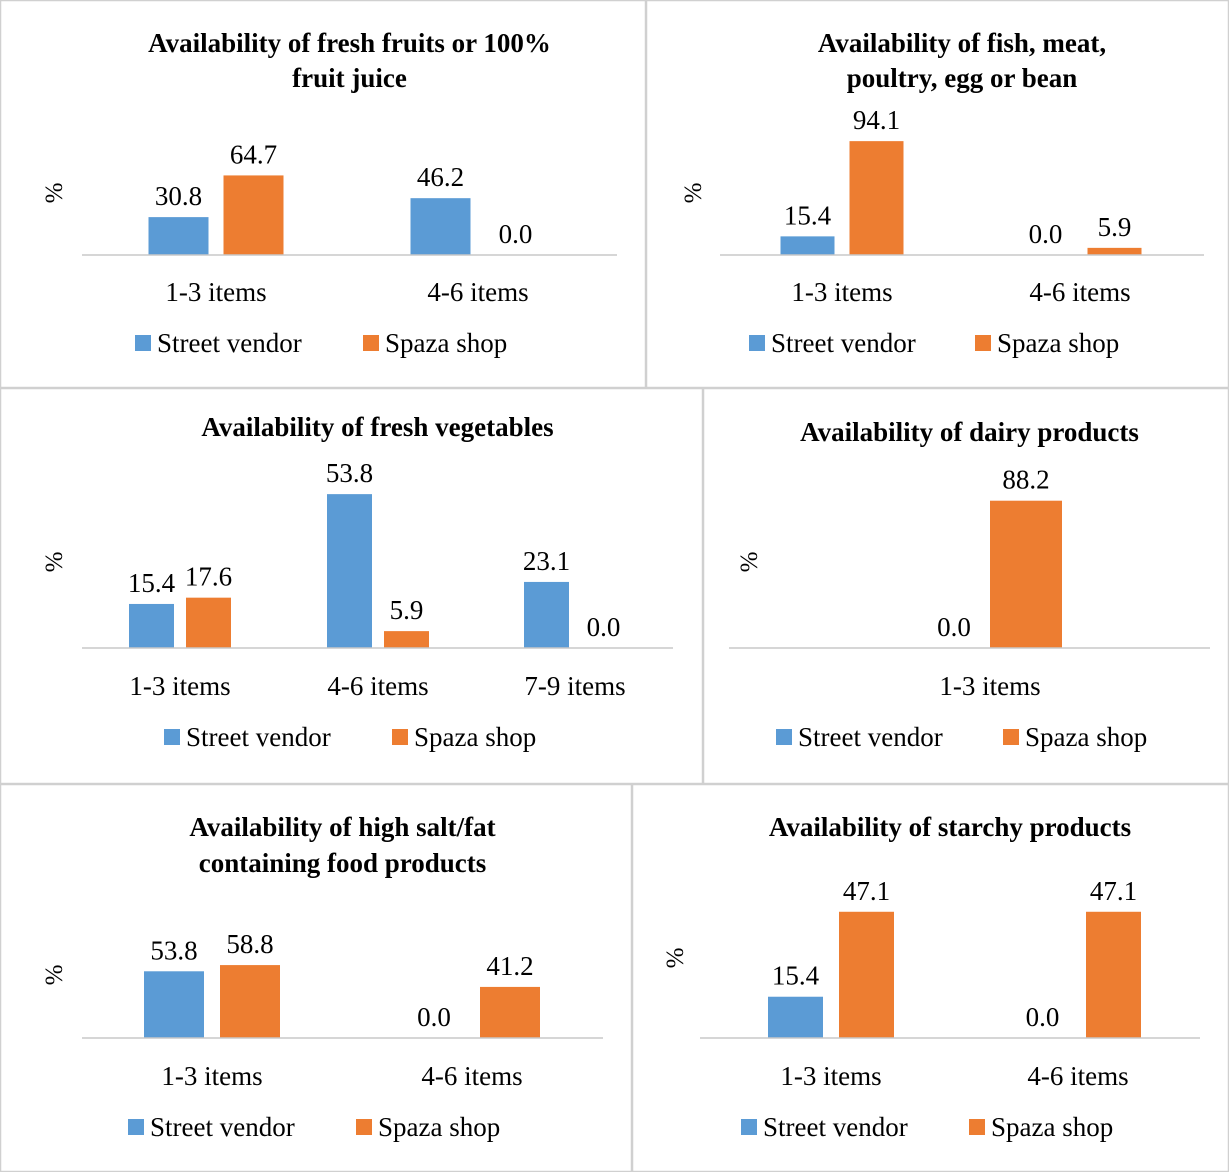  I want to click on chart-title: Availability of fresh fruits or 100%, so click(349, 43).